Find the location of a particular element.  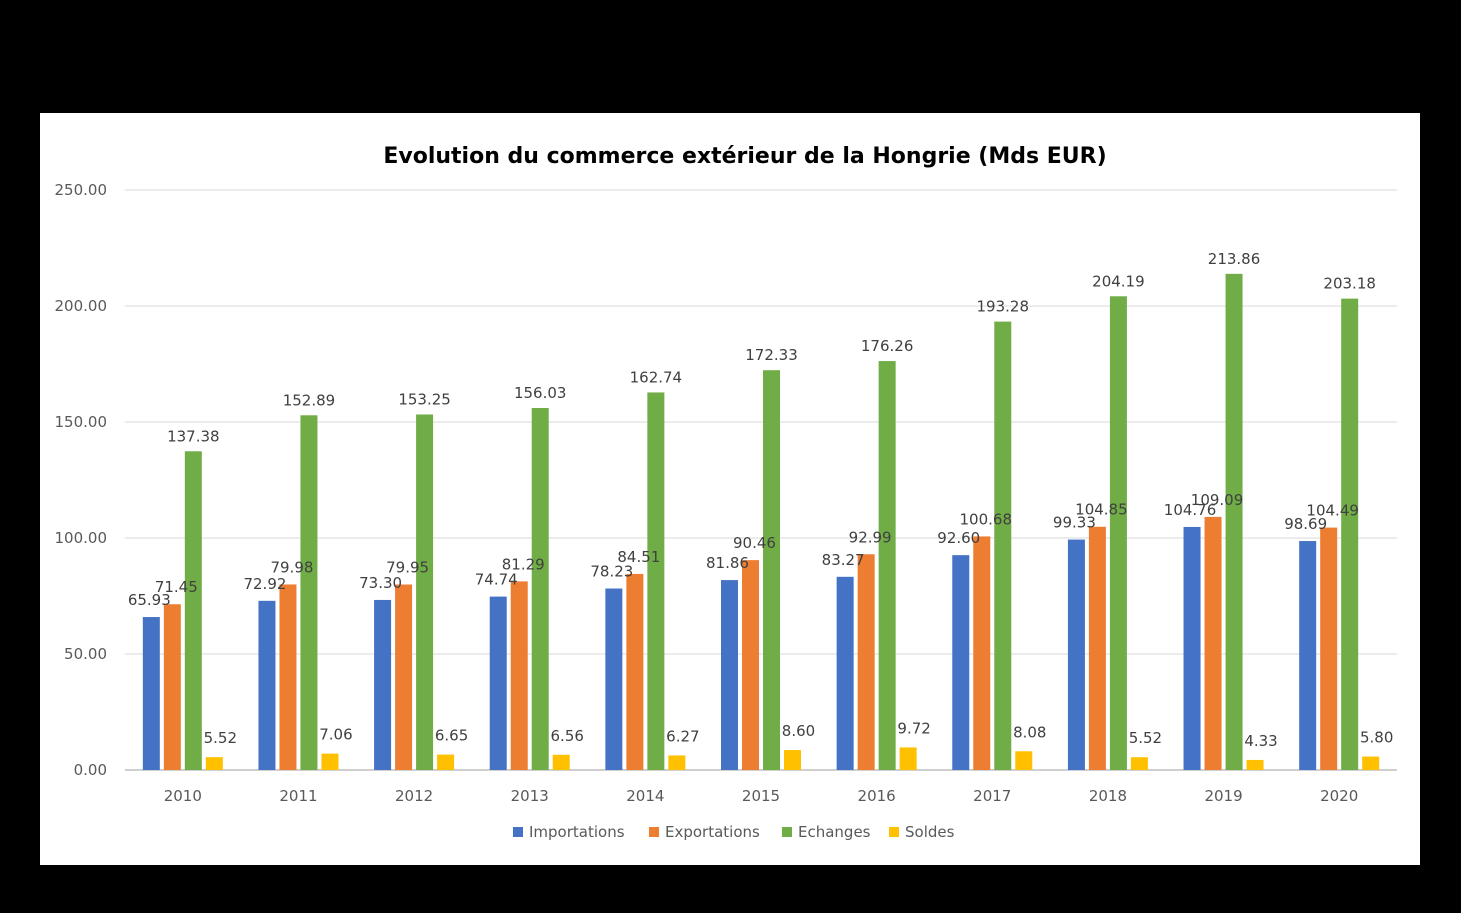

legend-label-soldes: Soldes is located at coordinates (930, 832).